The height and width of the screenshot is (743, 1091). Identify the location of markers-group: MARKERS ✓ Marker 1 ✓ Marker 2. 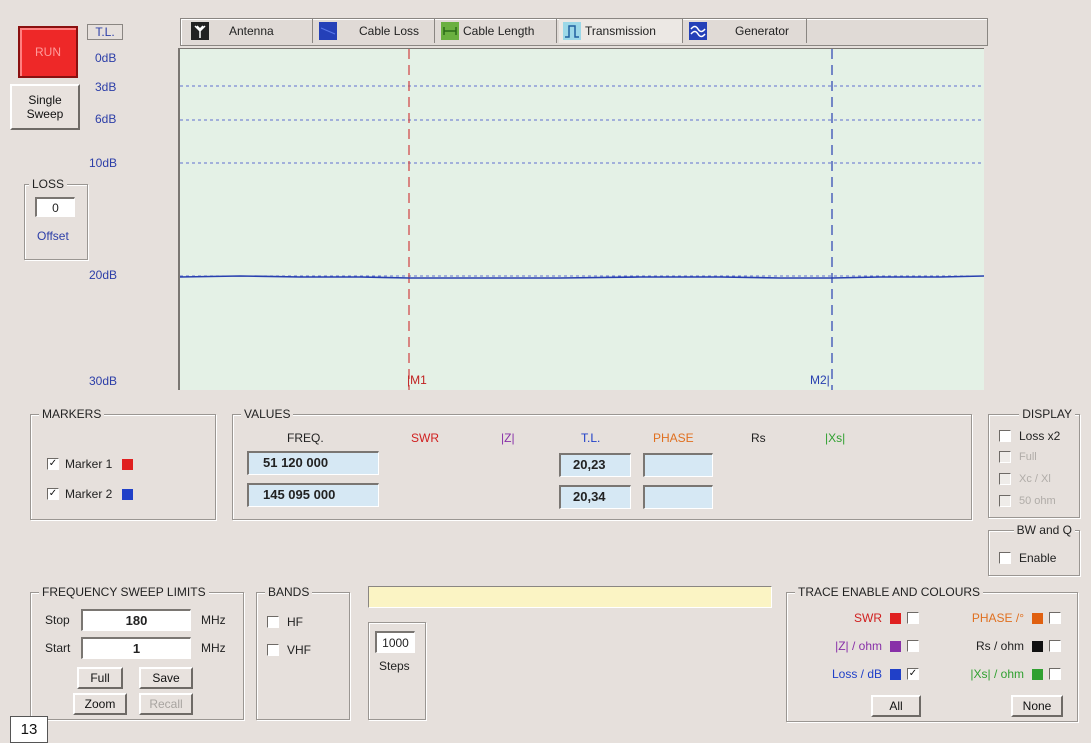
(123, 463).